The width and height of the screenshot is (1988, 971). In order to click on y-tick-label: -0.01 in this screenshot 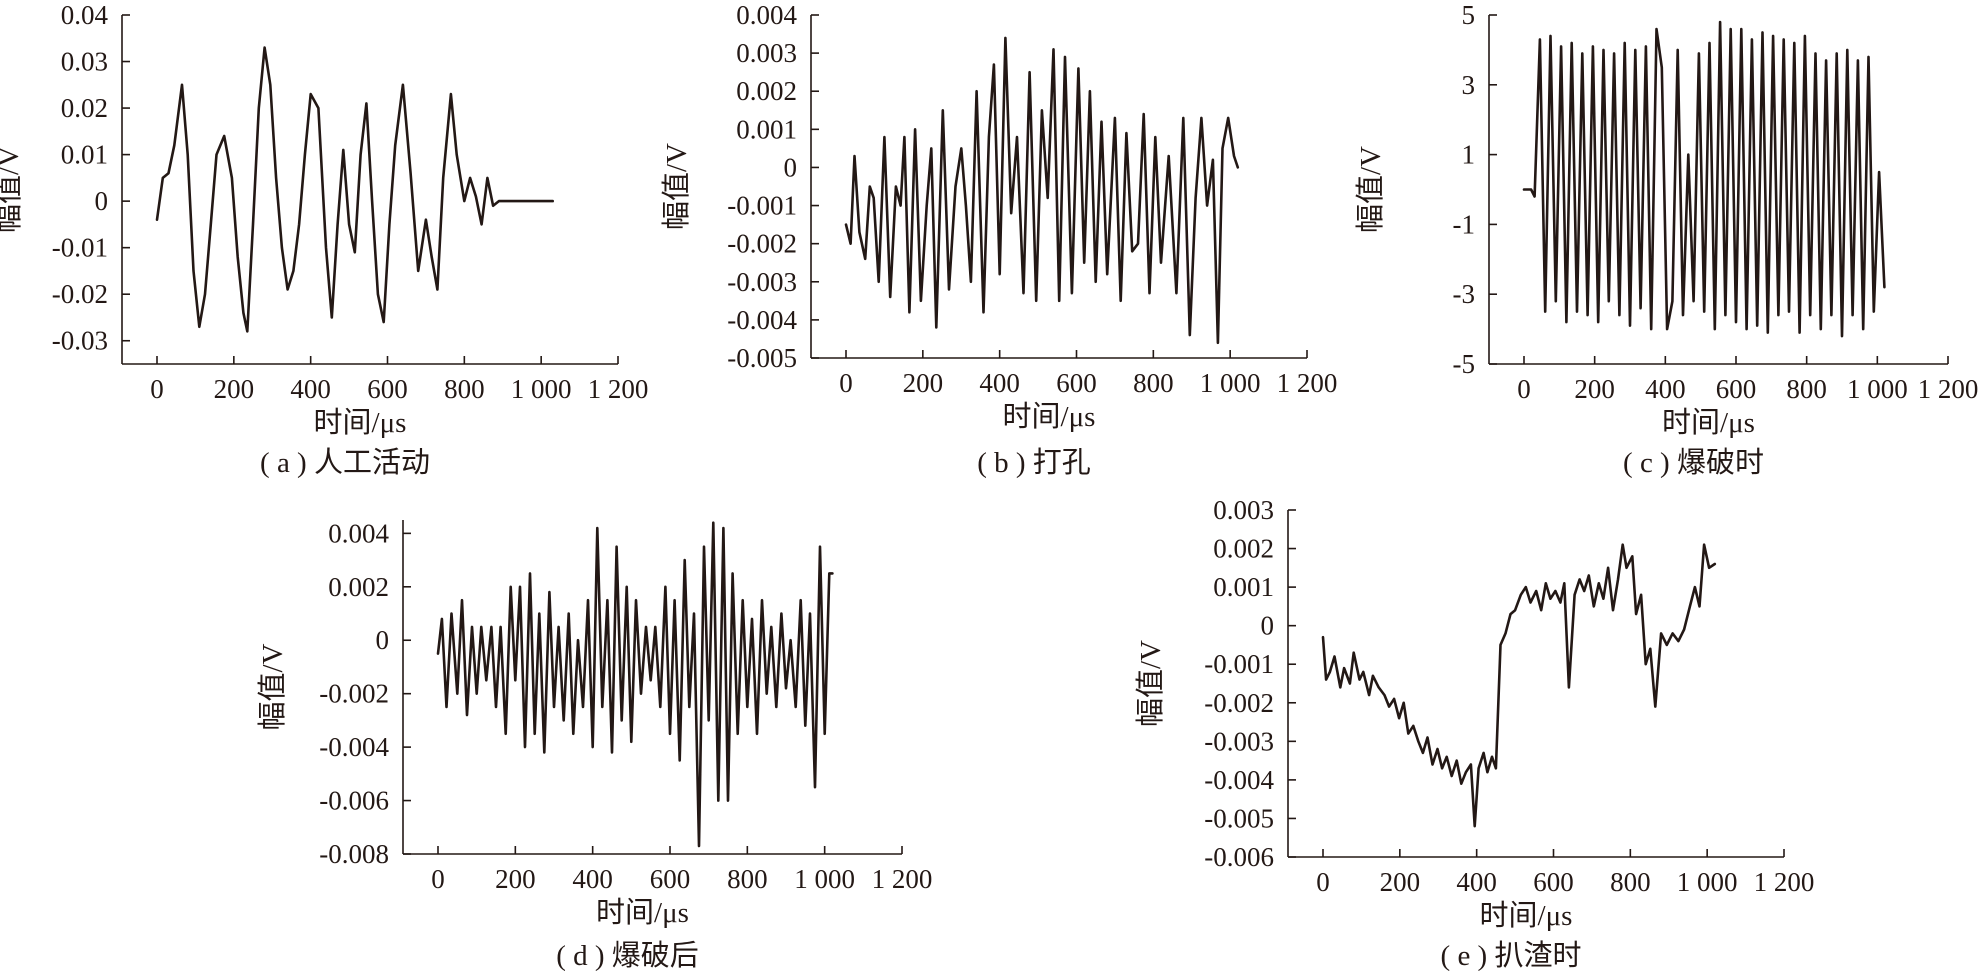, I will do `click(80, 248)`.